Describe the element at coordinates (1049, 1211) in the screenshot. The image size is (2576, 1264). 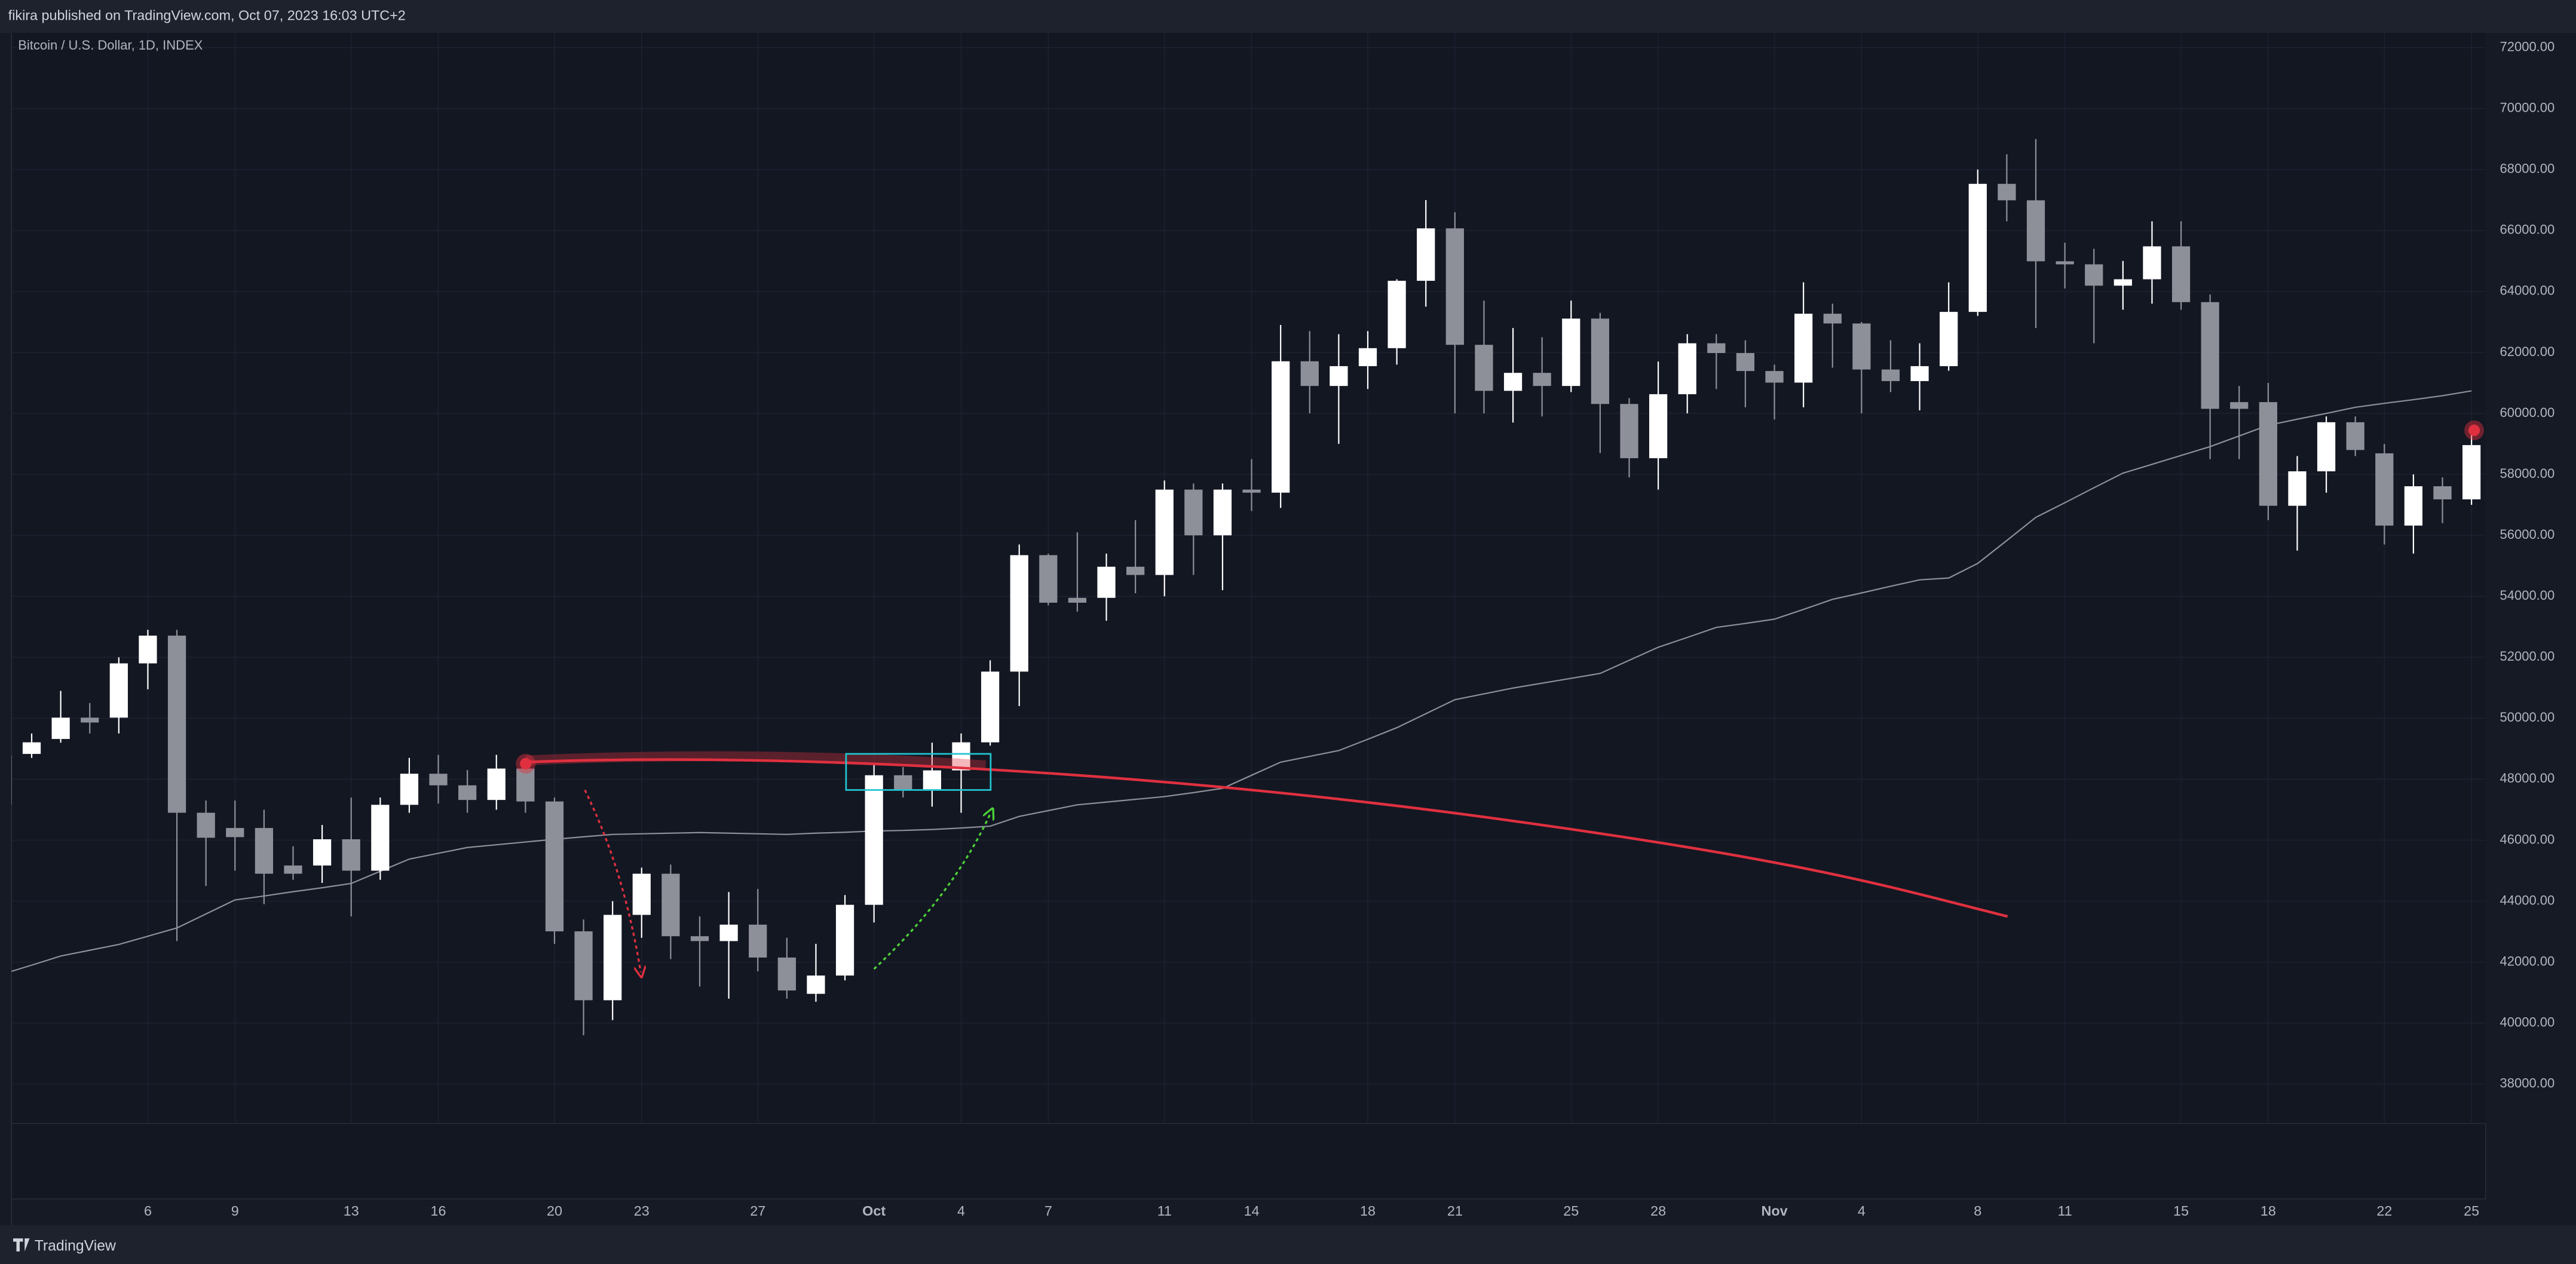
I see `x-tick-label: 7` at that location.